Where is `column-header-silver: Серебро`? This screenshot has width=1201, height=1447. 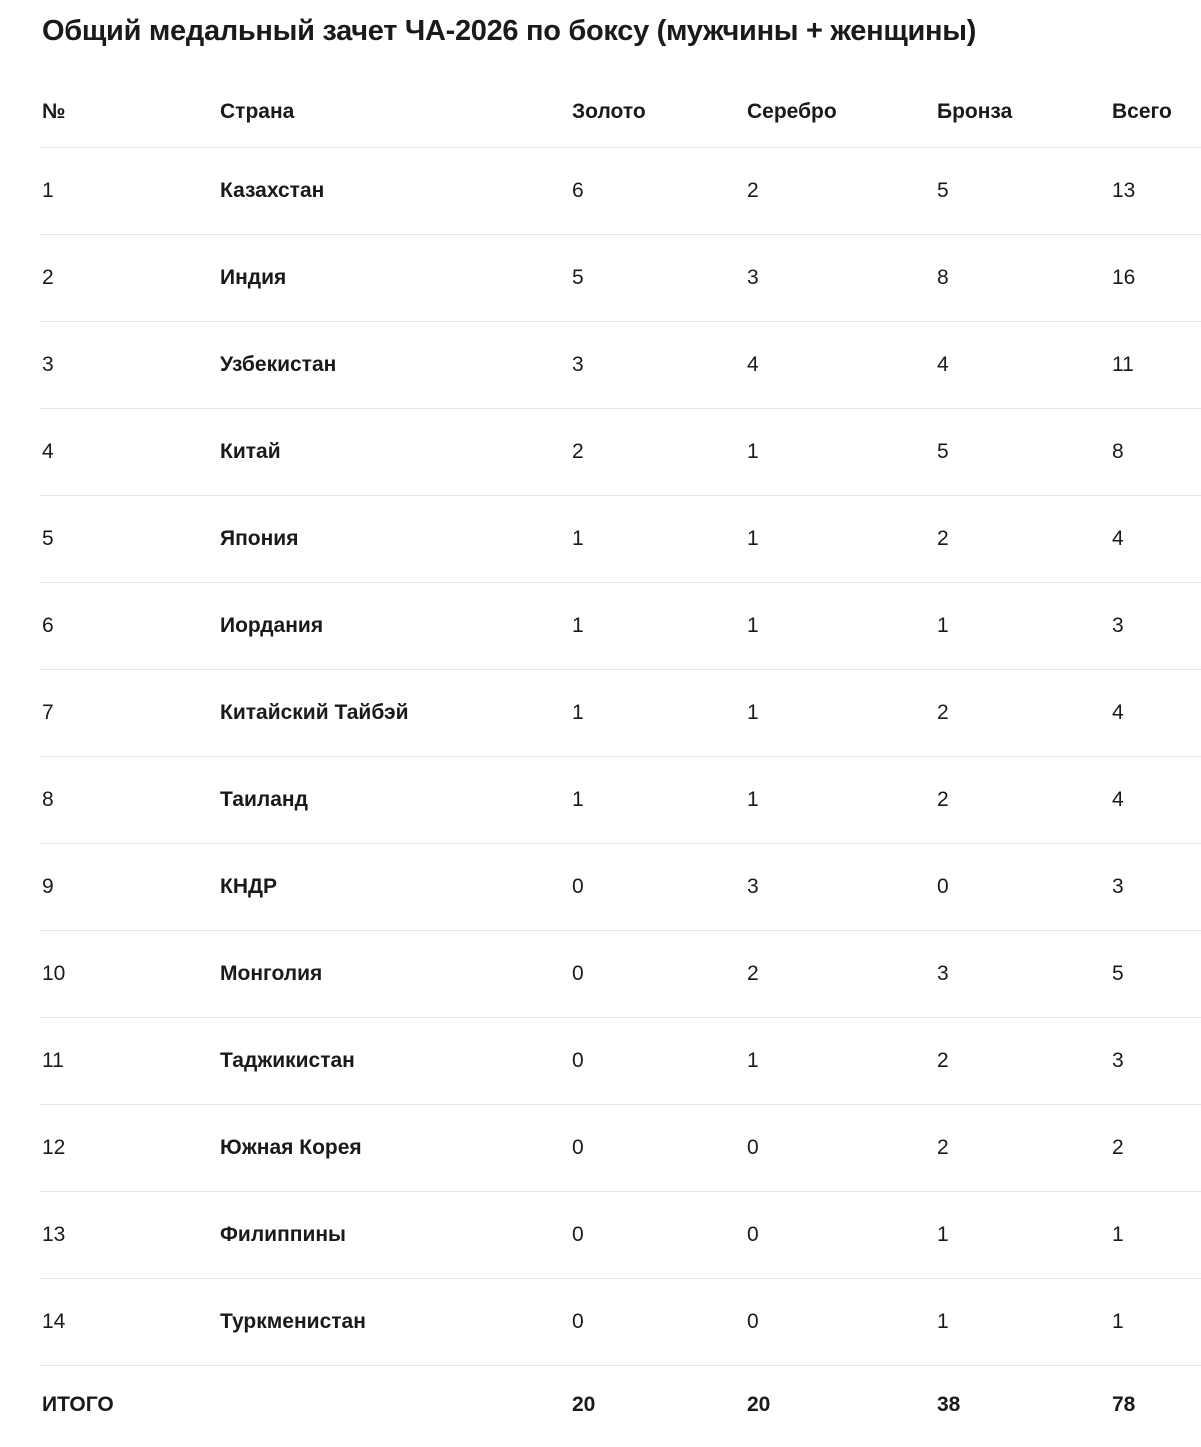 column-header-silver: Серебро is located at coordinates (792, 111).